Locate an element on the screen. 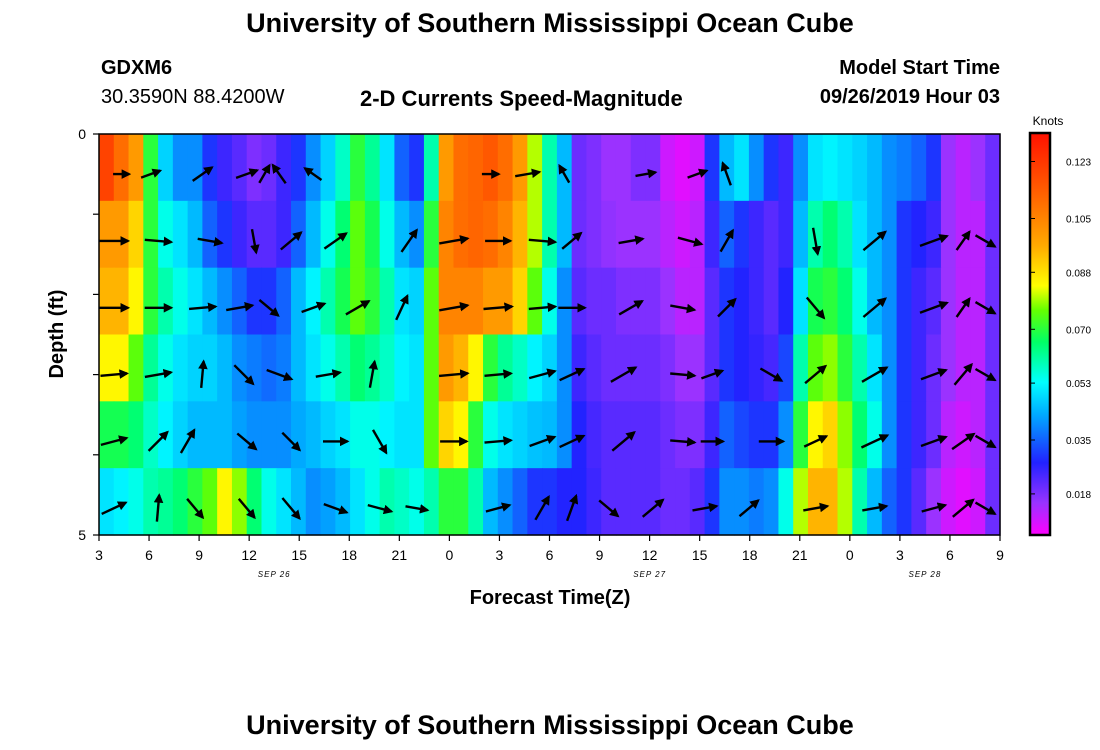  colorbar-tick-label: 0.053 is located at coordinates (1078, 384).